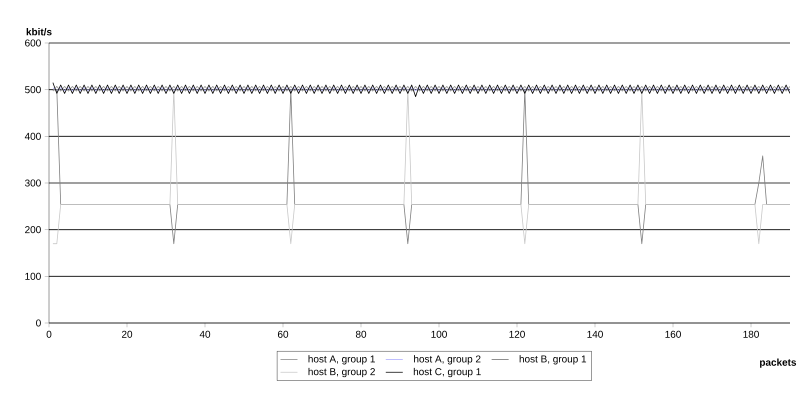 Image resolution: width=810 pixels, height=412 pixels. I want to click on x-axis-title: packets, so click(778, 363).